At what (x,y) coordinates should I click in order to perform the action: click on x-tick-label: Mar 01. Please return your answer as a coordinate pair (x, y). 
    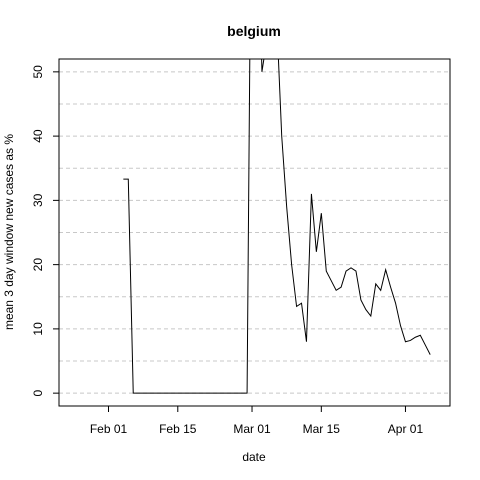
    Looking at the image, I should click on (252, 429).